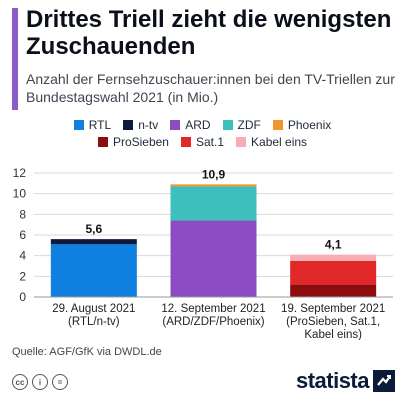 This screenshot has height=405, width=405. Describe the element at coordinates (309, 124) in the screenshot. I see `legend-label: Phoenix` at that location.